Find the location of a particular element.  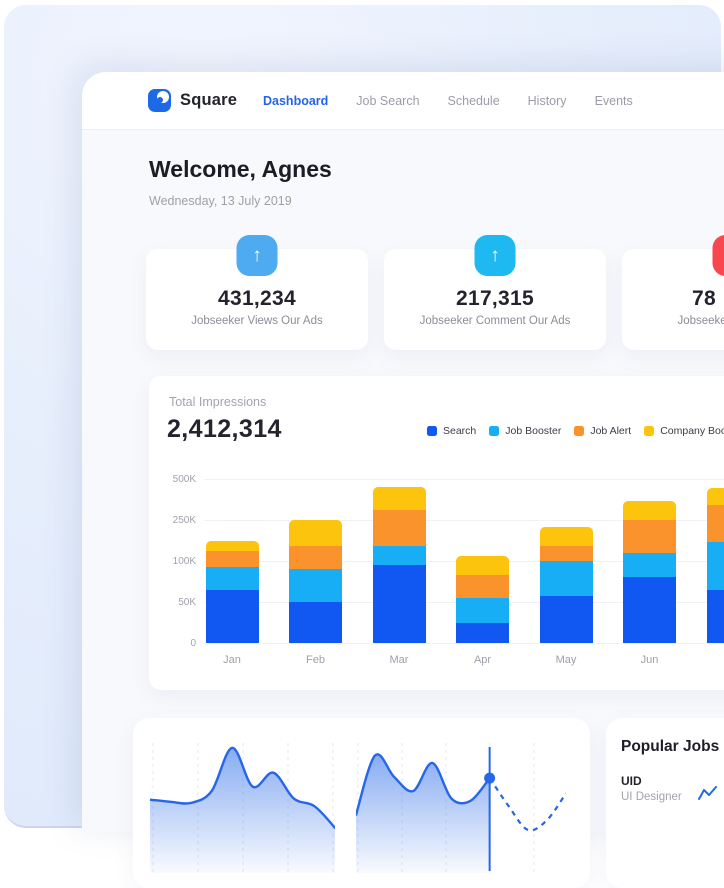

x-axis-label-apr: Apr is located at coordinates (483, 660).